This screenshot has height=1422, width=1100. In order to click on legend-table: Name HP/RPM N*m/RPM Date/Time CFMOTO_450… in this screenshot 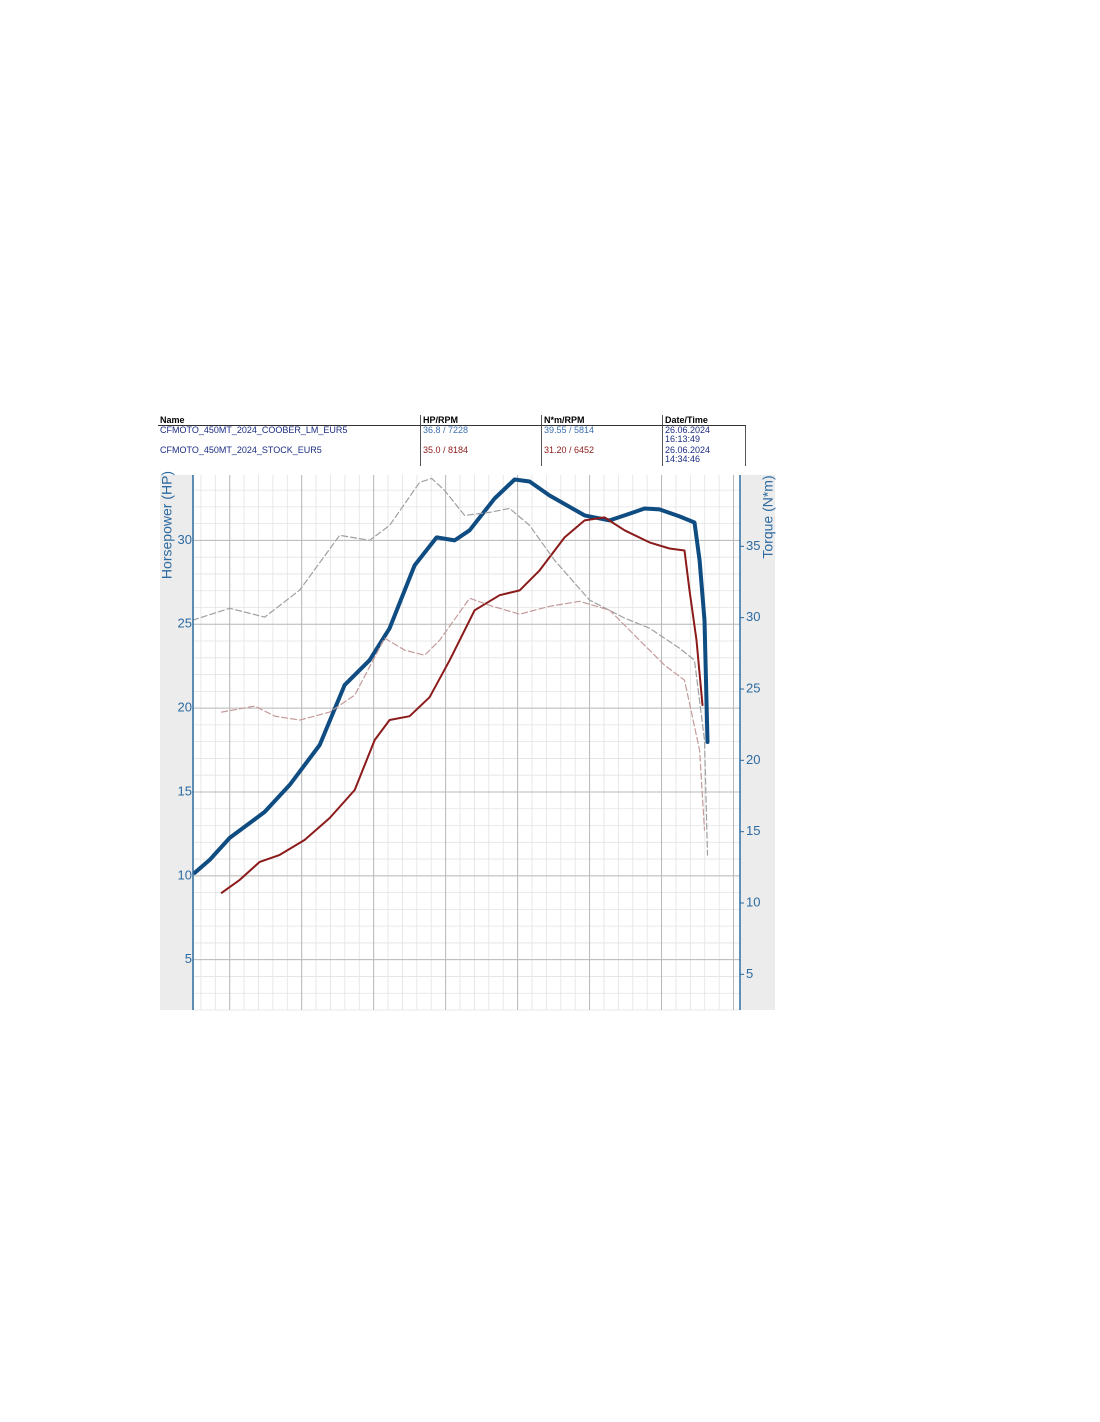, I will do `click(452, 440)`.